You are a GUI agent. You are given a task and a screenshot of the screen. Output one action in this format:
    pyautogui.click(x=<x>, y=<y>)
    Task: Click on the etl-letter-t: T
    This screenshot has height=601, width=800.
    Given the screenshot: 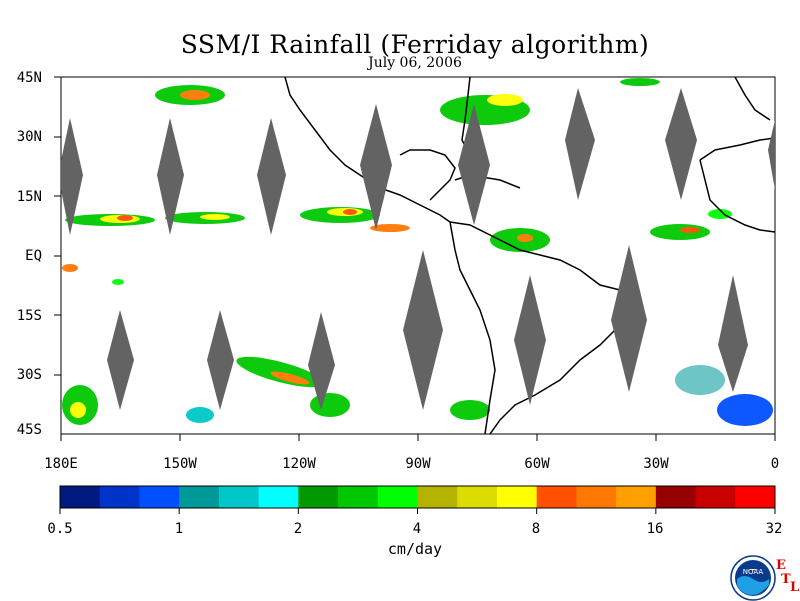 What is the action you would take?
    pyautogui.click(x=786, y=579)
    